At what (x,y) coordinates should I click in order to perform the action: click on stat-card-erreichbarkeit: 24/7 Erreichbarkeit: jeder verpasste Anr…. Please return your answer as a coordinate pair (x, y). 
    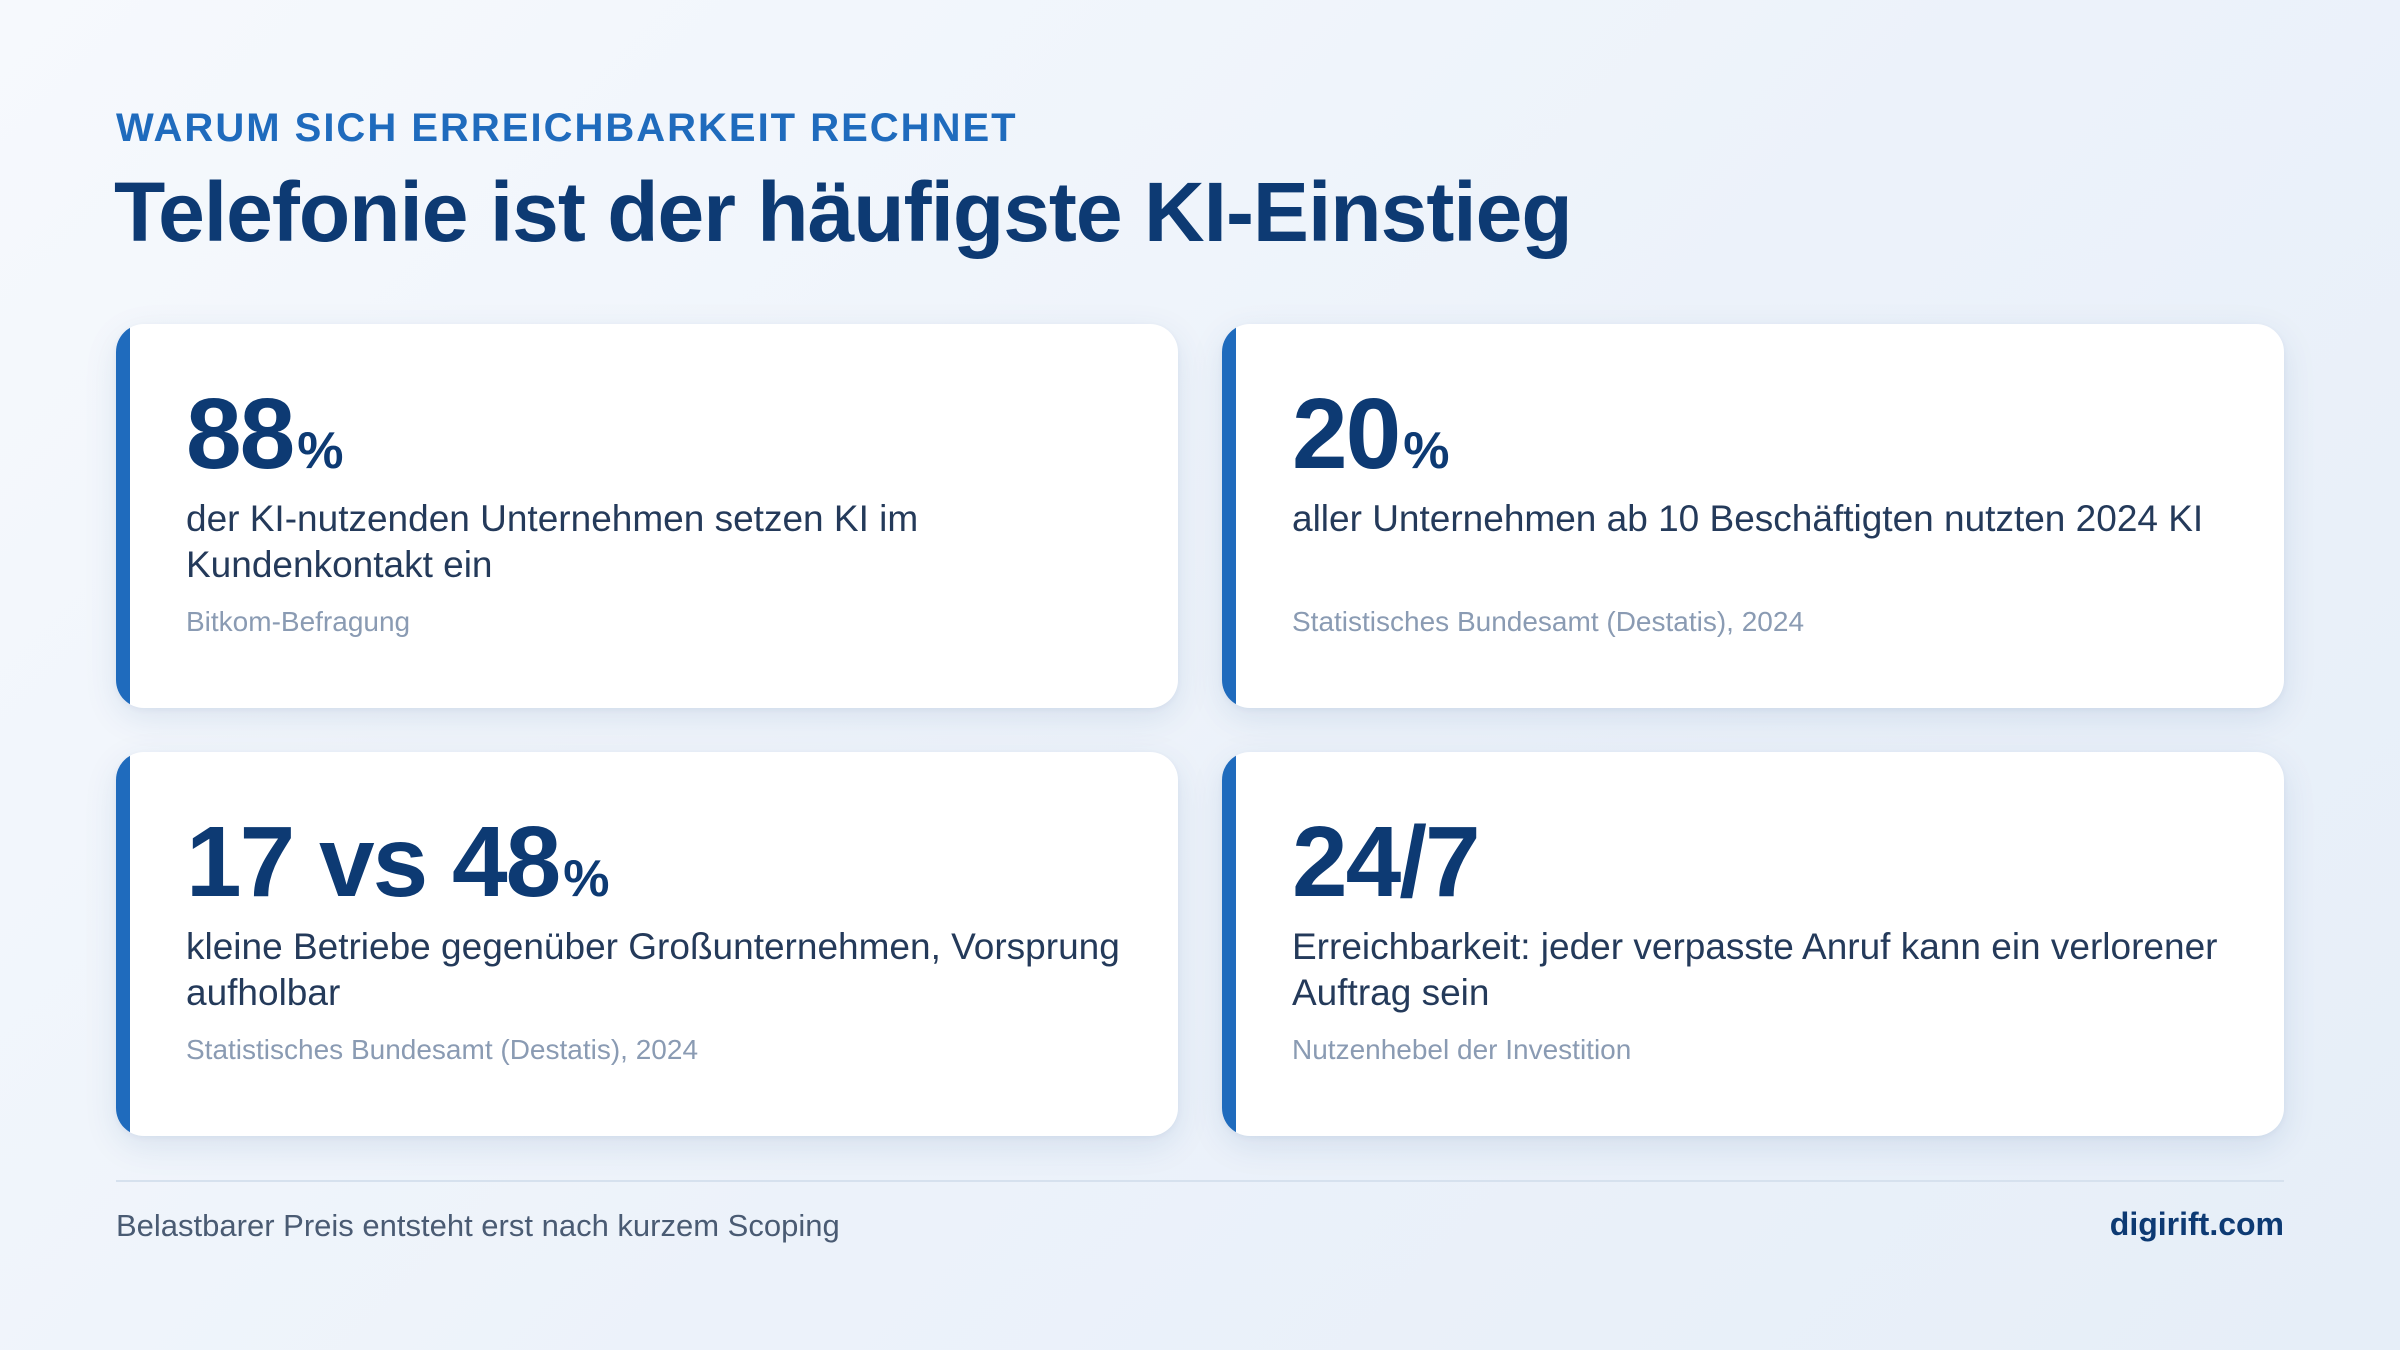
    Looking at the image, I should click on (1753, 944).